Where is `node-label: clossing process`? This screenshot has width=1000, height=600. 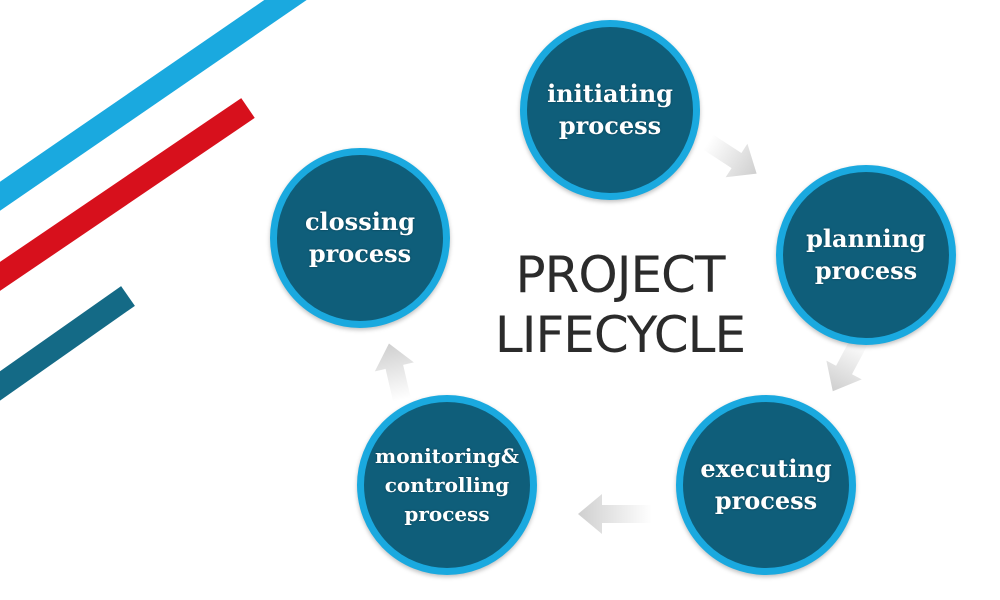
node-label: clossing process is located at coordinates (360, 237).